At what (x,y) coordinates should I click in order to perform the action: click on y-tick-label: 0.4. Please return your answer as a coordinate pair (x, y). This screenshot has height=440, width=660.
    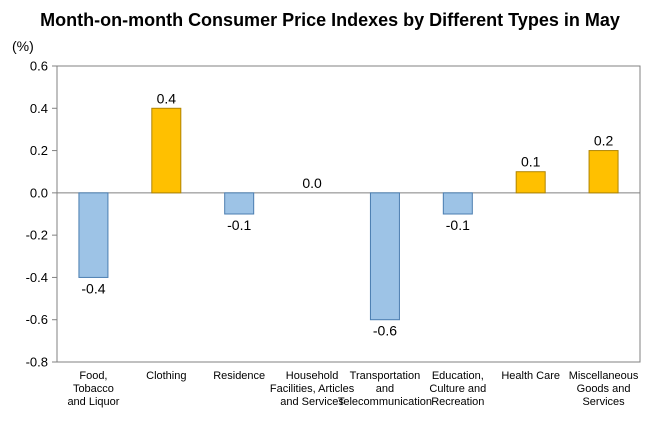
    Looking at the image, I should click on (39, 108).